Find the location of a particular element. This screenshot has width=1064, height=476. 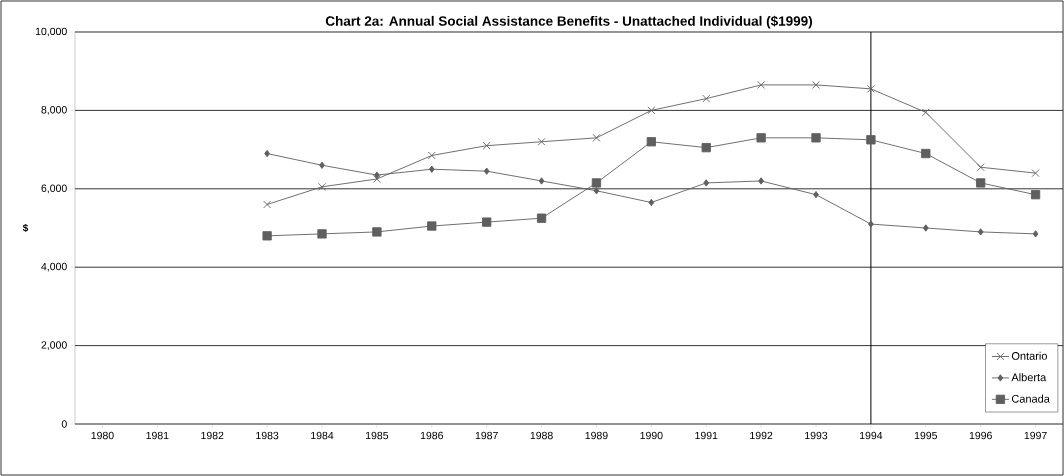

y-tick-label: 0 is located at coordinates (64, 424).